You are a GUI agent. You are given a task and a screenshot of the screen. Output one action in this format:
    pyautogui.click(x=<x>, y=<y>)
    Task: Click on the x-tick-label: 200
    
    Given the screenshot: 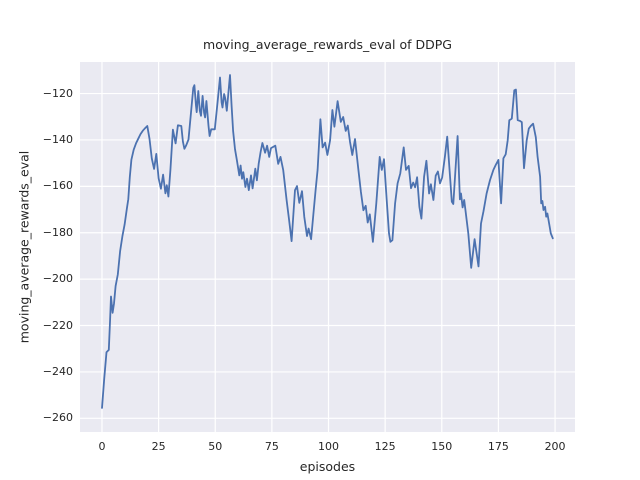 What is the action you would take?
    pyautogui.click(x=555, y=446)
    